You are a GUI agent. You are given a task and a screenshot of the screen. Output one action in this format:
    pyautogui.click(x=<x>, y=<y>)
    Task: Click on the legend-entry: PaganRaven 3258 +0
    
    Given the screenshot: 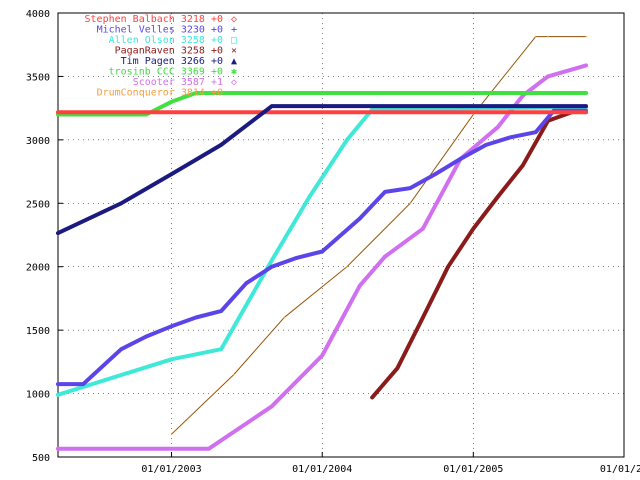 What is the action you would take?
    pyautogui.click(x=169, y=51)
    